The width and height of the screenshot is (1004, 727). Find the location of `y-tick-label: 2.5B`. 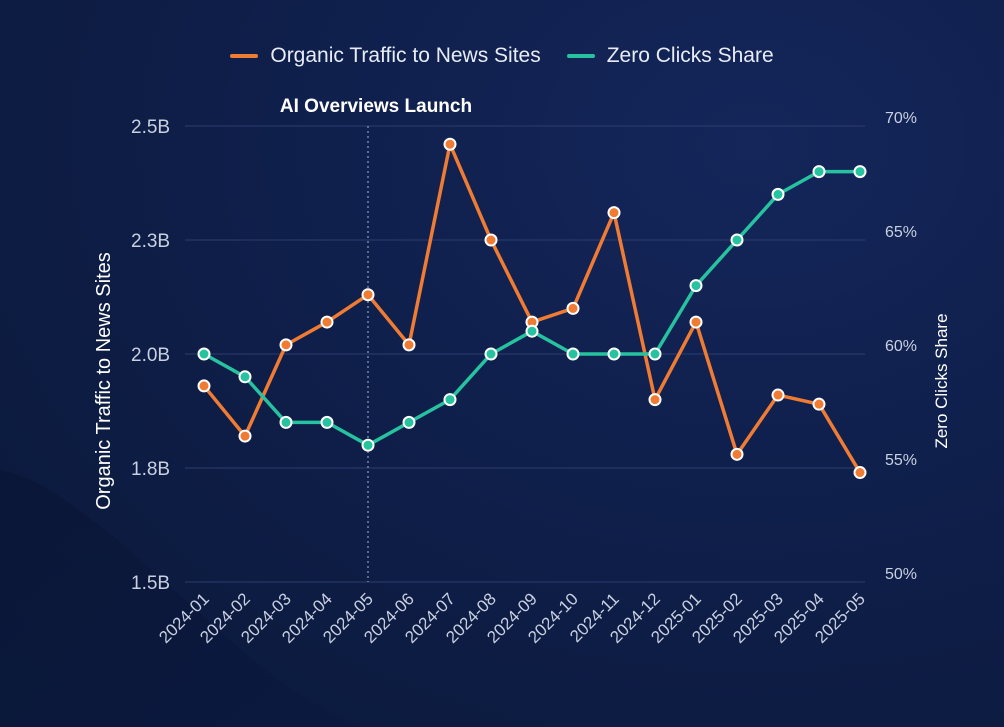

y-tick-label: 2.5B is located at coordinates (150, 127).